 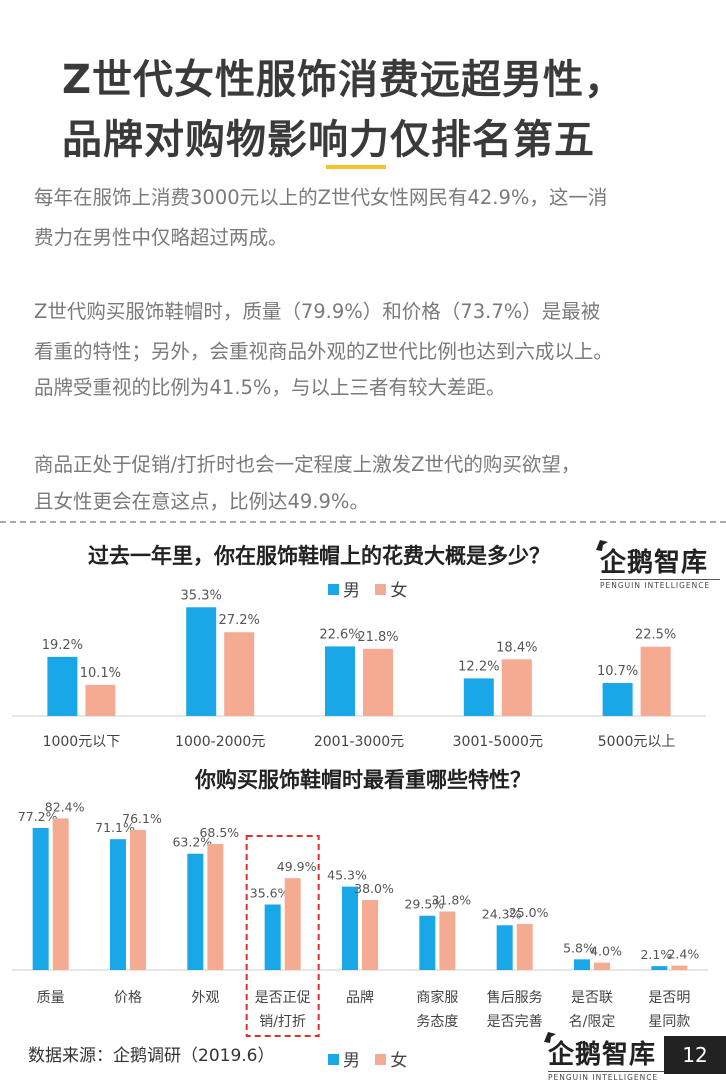 What do you see at coordinates (360, 997) in the screenshot?
I see `x-tick-label: 品牌` at bounding box center [360, 997].